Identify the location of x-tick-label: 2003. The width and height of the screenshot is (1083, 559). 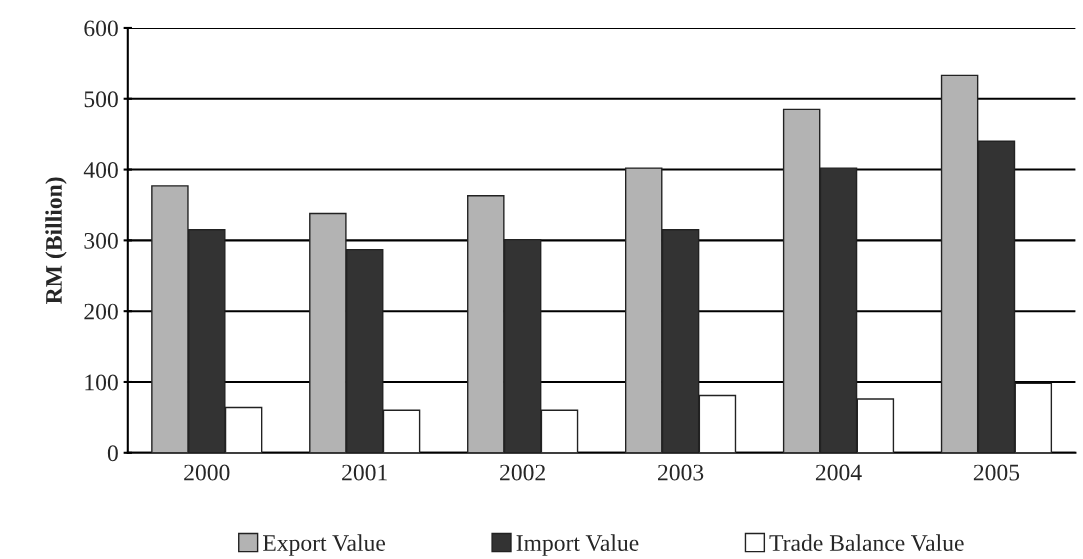
(681, 472).